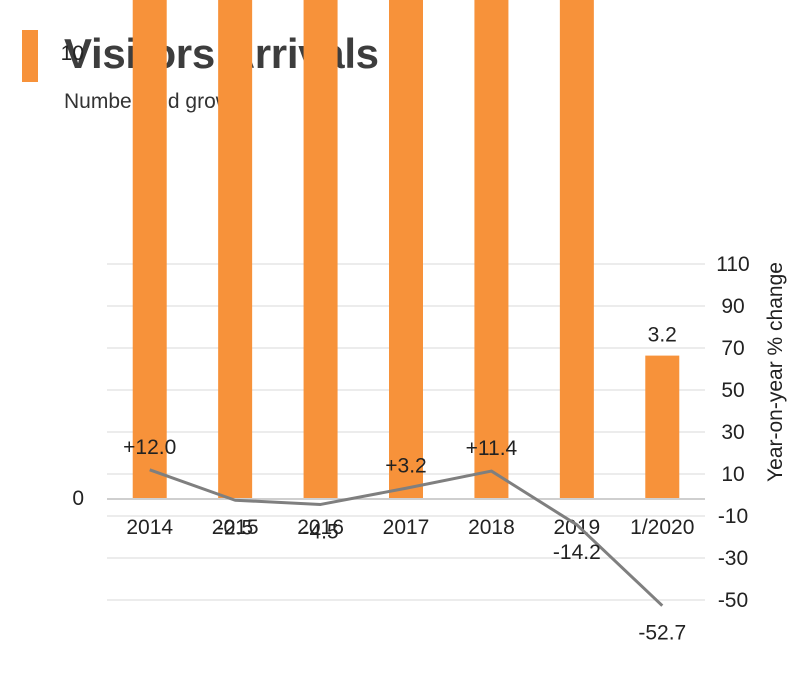 The height and width of the screenshot is (688, 800). Describe the element at coordinates (662, 527) in the screenshot. I see `x-tick-label: 1/2020` at that location.